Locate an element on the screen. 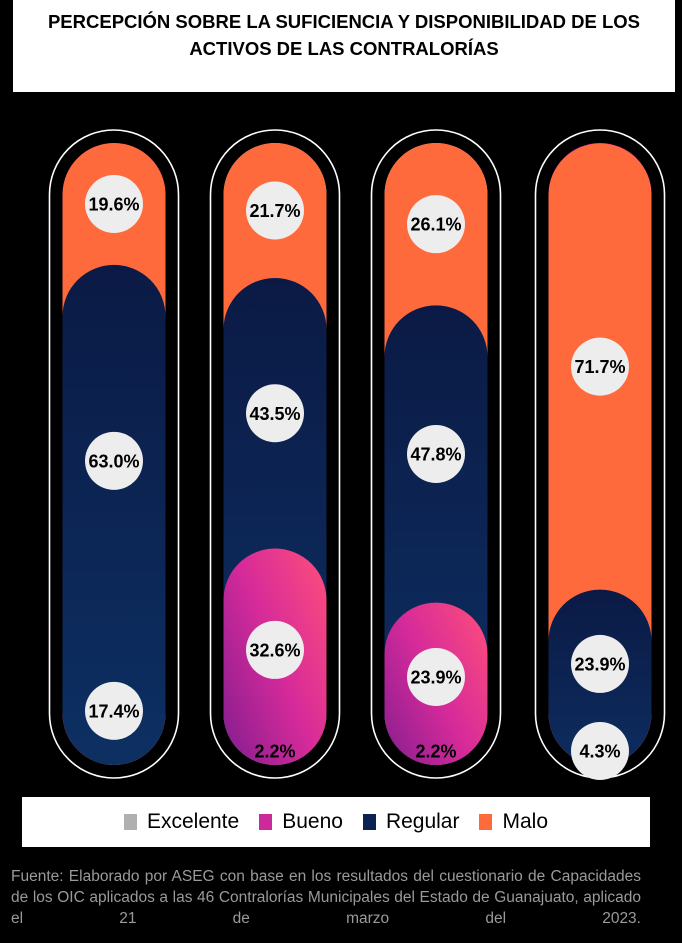 This screenshot has height=943, width=682. legend-item-bueno: Bueno is located at coordinates (301, 822).